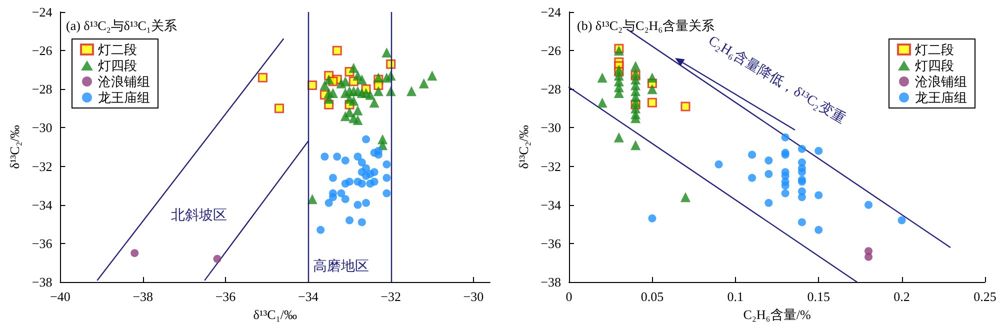  I want to click on text: (b) δ¹³C₂与C₂H₆含量关系, so click(646, 25).